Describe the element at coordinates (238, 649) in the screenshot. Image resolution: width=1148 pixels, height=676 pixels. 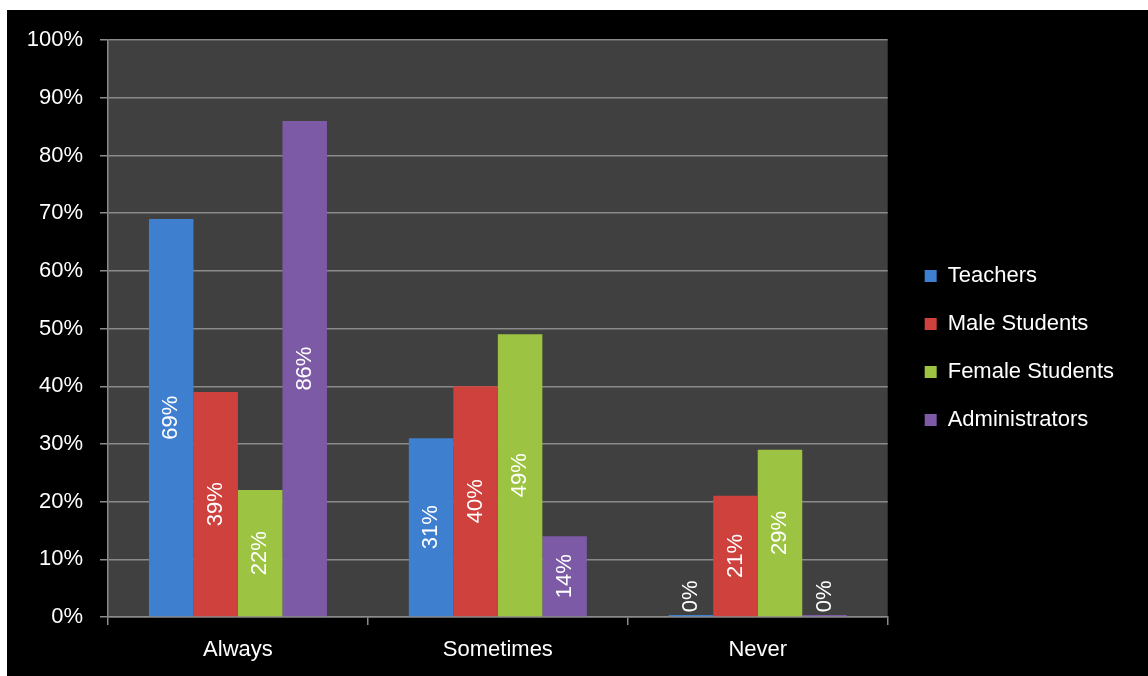
I see `x-tick-label: Always` at that location.